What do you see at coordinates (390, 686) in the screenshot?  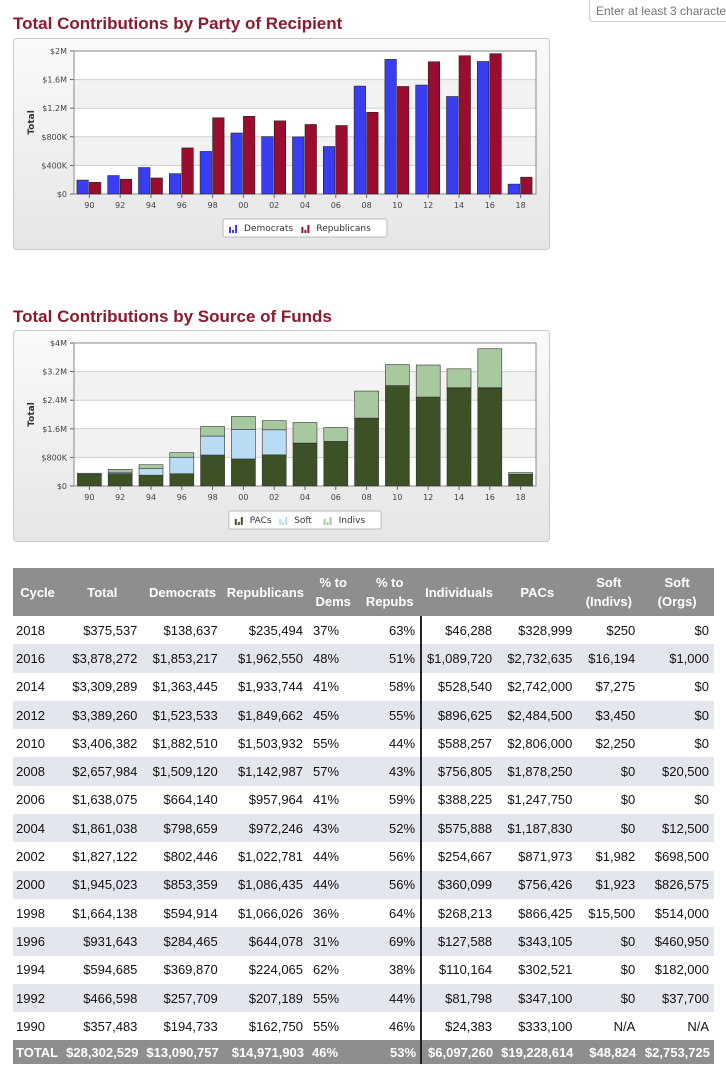 I see `table-cell: 58%` at bounding box center [390, 686].